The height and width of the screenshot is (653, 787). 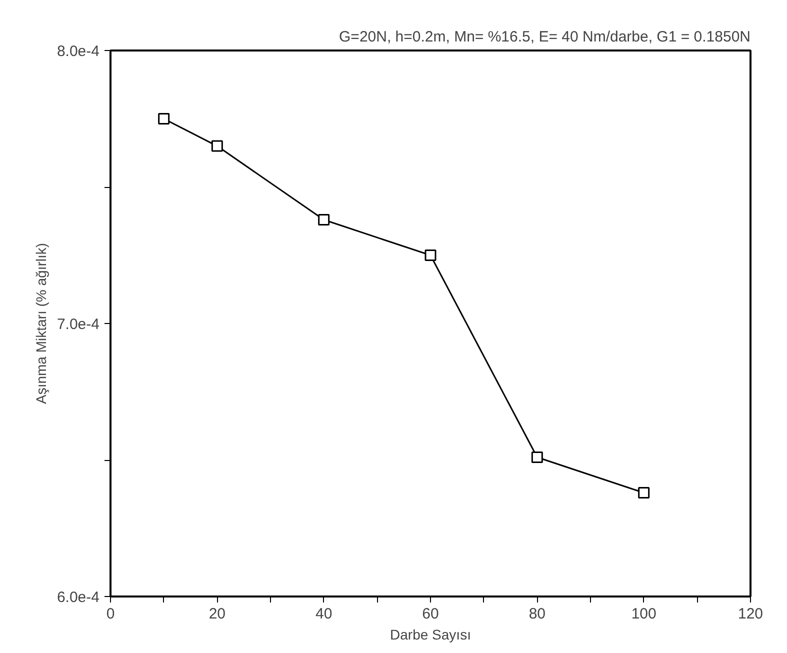 I want to click on x-tick-label: 60, so click(x=430, y=614).